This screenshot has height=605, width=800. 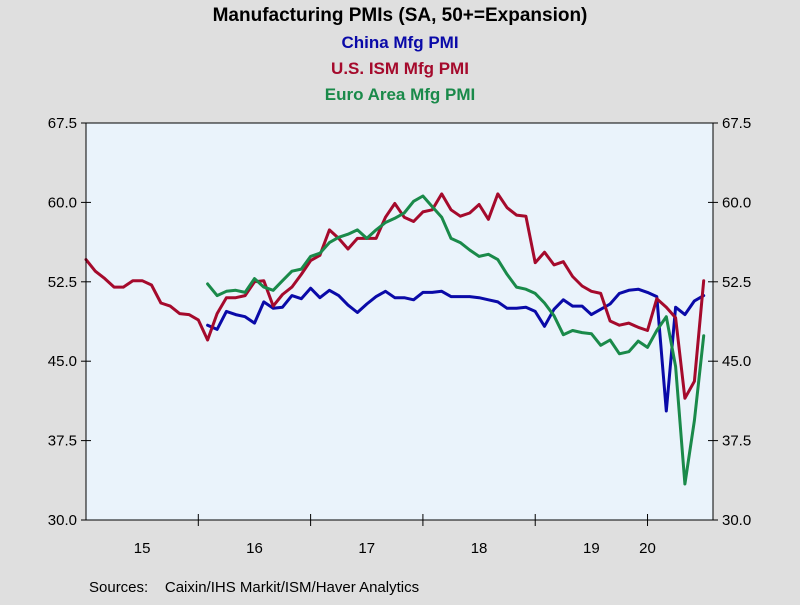 I want to click on y-tick-label-left: 37.5, so click(x=62, y=441).